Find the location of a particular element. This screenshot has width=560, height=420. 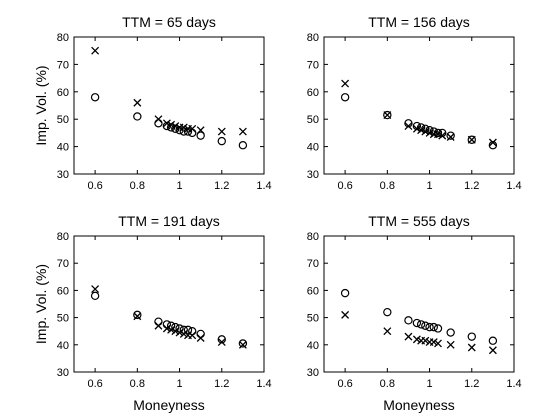

y-axis-label: Imp. Vol. (%) is located at coordinates (41, 304).